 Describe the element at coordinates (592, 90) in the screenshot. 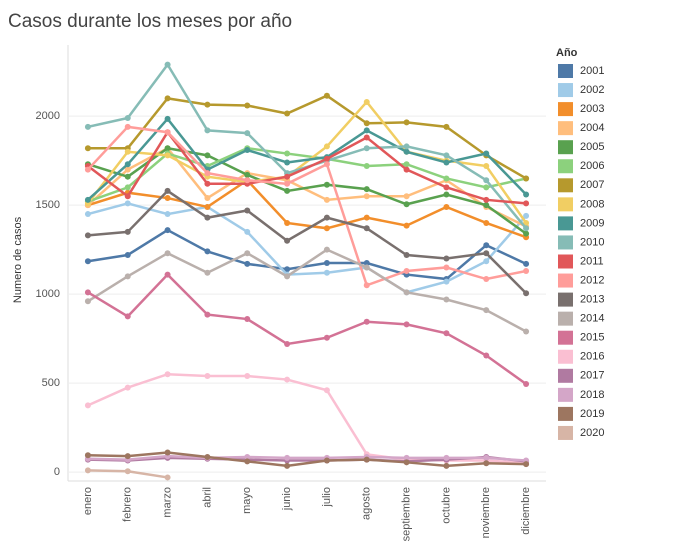

I see `legend-label: 2002` at that location.